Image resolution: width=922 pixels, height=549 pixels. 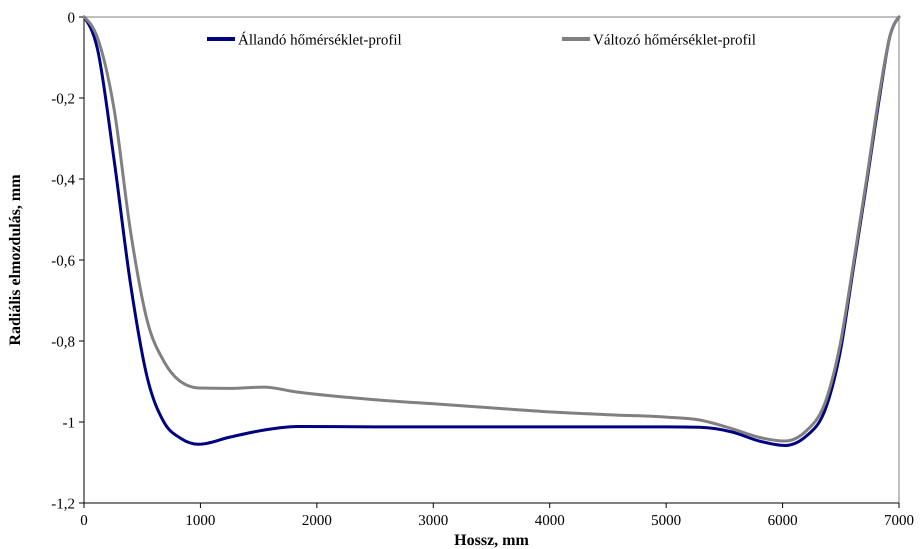 I want to click on y-tick-label: -0,2, so click(x=63, y=99).